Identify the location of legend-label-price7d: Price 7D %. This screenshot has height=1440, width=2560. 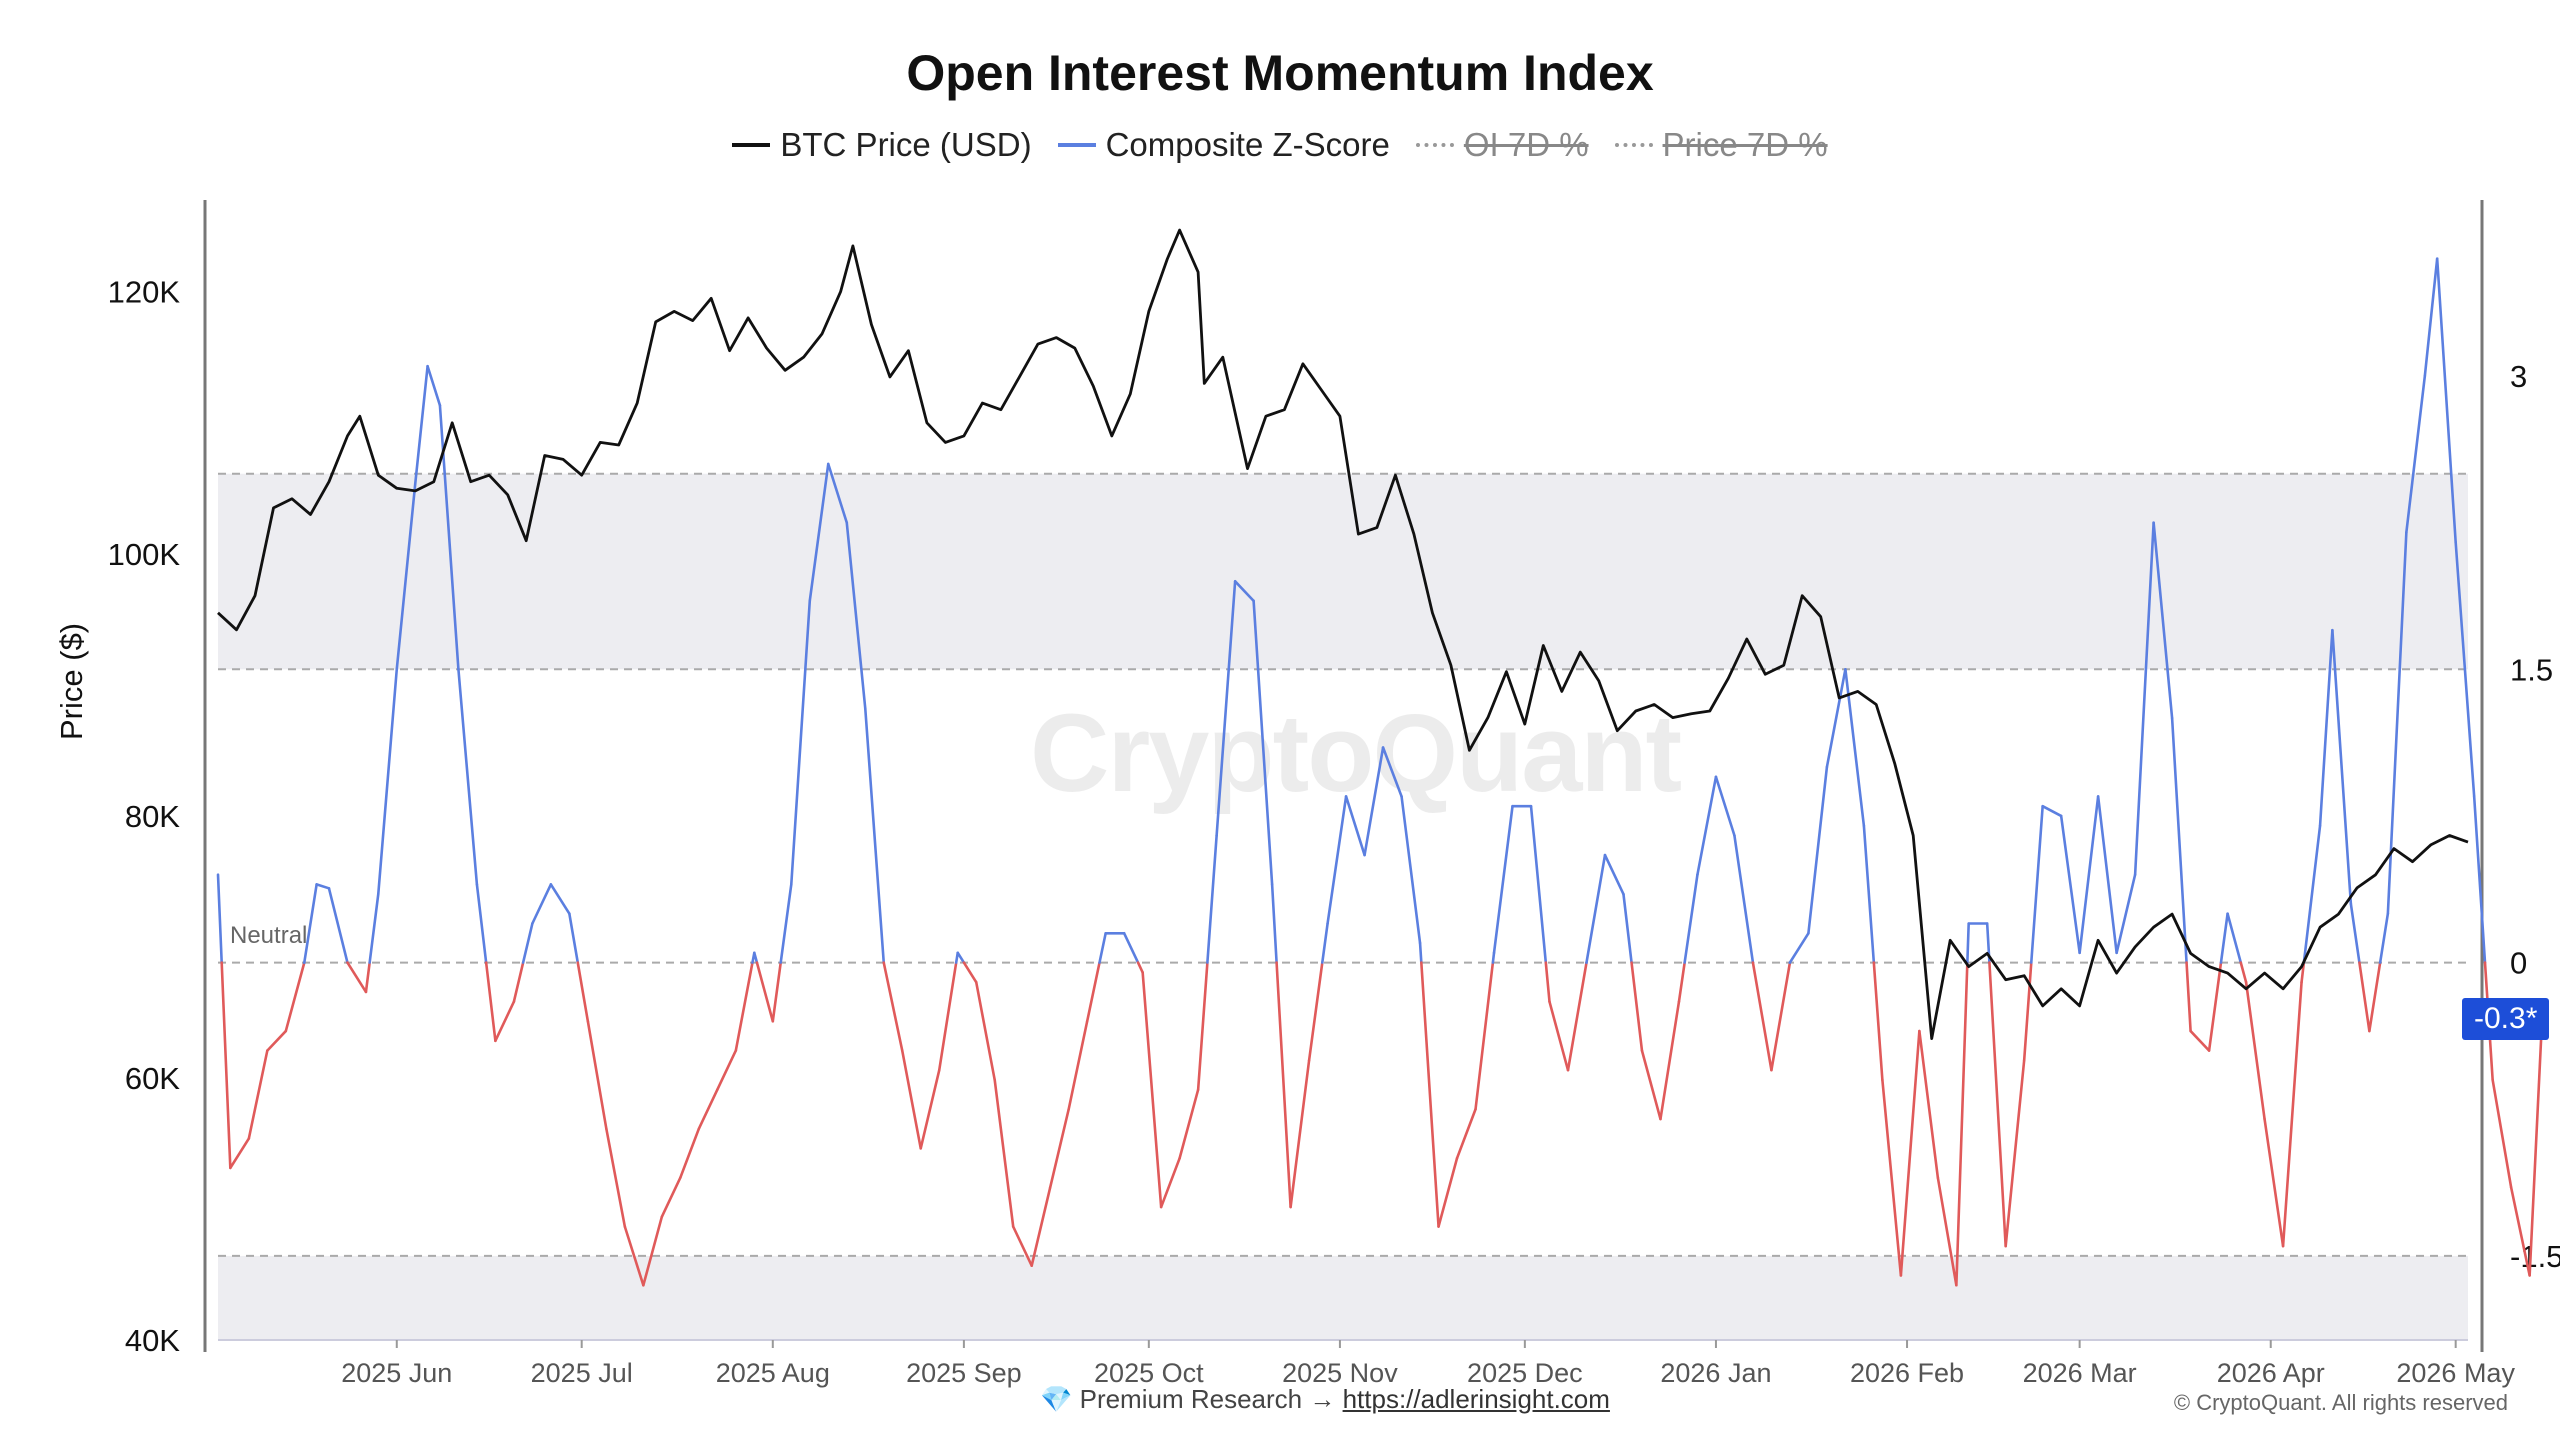
(1745, 144).